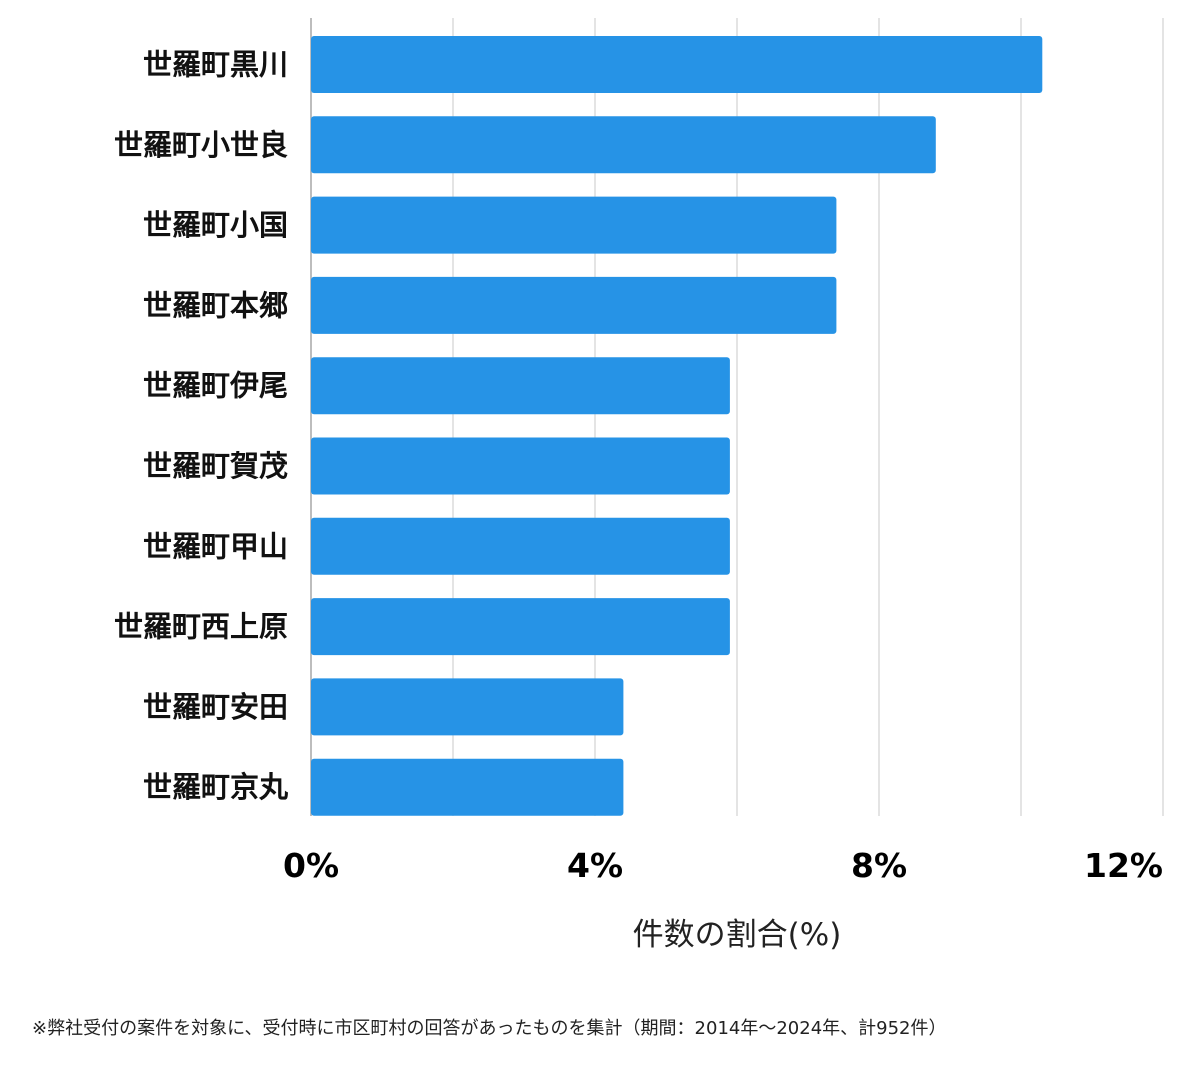 The width and height of the screenshot is (1200, 1069). Describe the element at coordinates (879, 865) in the screenshot. I see `x-tick-label: 8%` at that location.